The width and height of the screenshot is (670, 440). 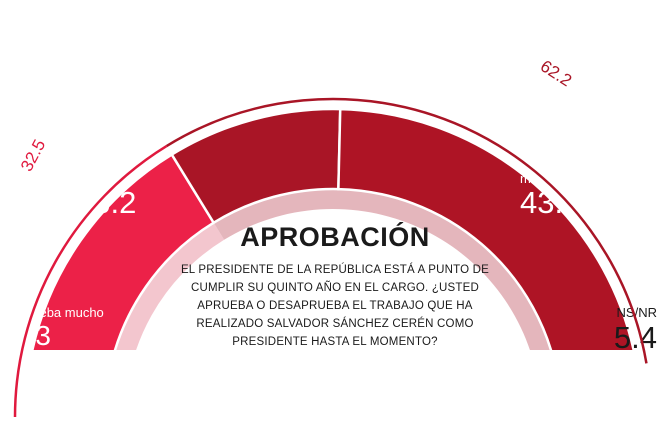 What do you see at coordinates (90, 281) in the screenshot?
I see `group-ring-aprueba` at bounding box center [90, 281].